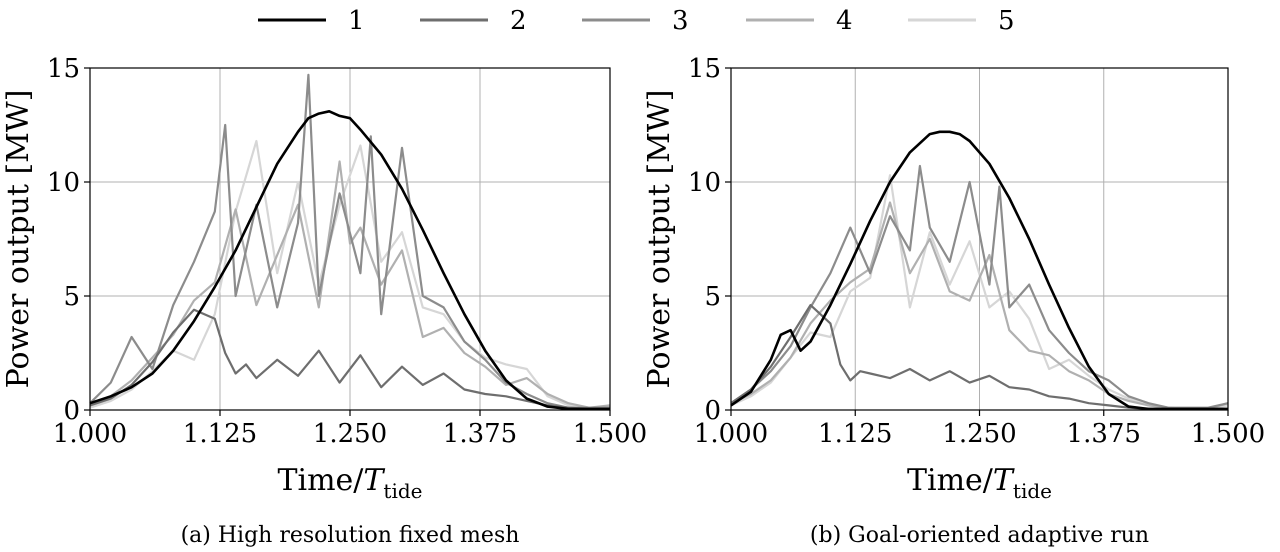 This screenshot has height=552, width=1280. What do you see at coordinates (518, 21) in the screenshot?
I see `legend-label-2: 2` at bounding box center [518, 21].